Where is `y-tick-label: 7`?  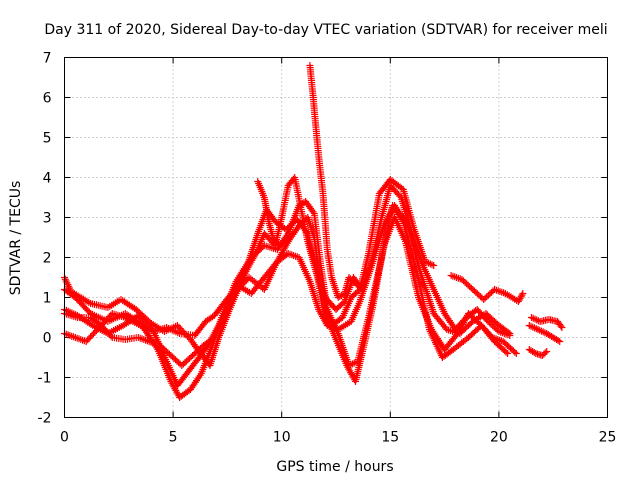
y-tick-label: 7 is located at coordinates (47, 59).